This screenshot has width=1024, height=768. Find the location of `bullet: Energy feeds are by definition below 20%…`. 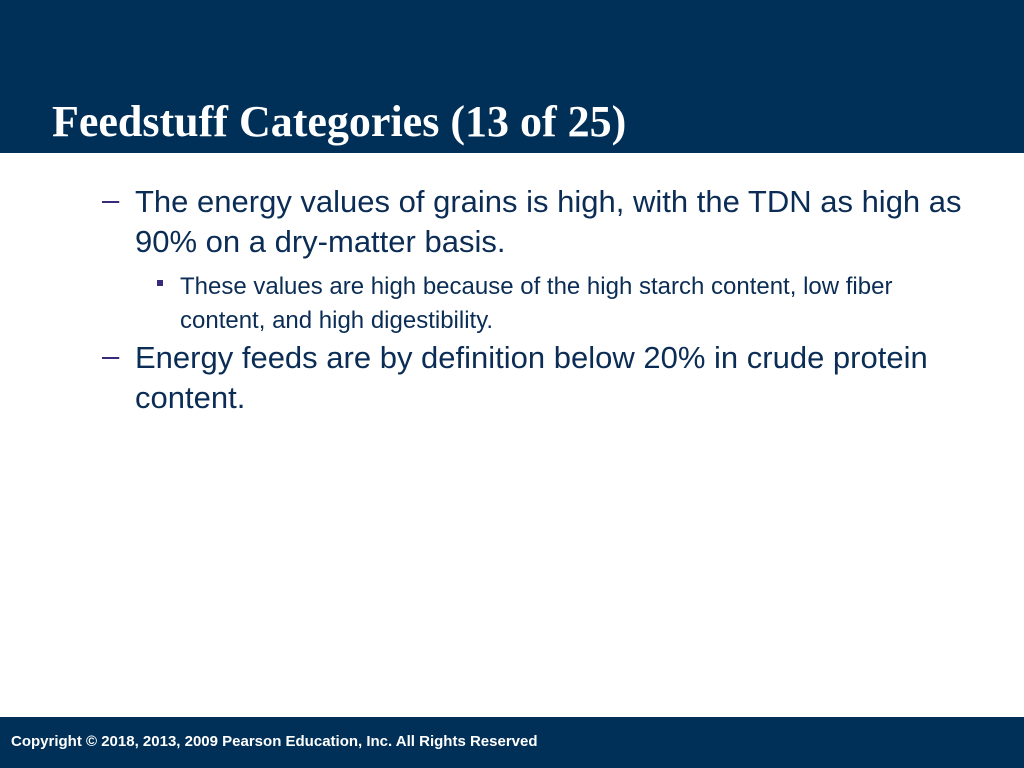

bullet: Energy feeds are by definition below 20%… is located at coordinates (540, 377).